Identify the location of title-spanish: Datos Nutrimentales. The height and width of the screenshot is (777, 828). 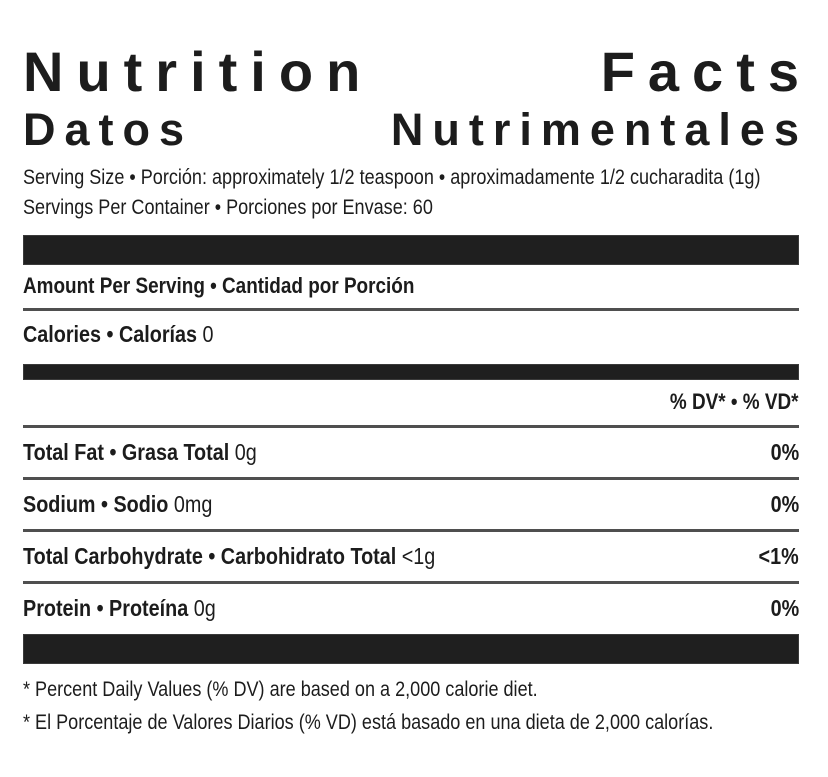
(411, 129).